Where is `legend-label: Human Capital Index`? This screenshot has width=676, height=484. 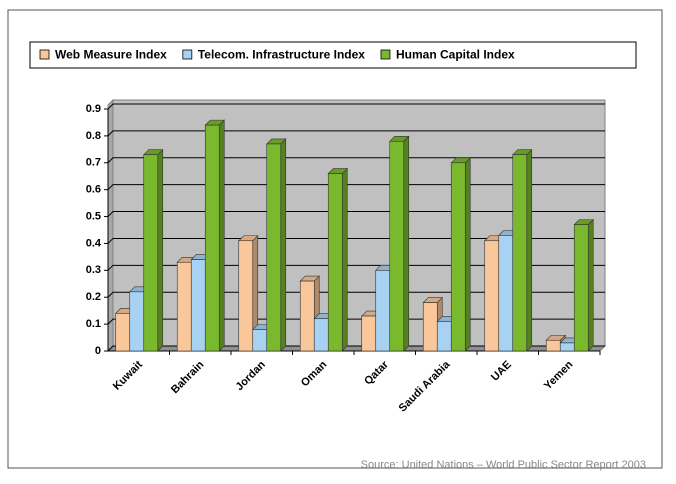
legend-label: Human Capital Index is located at coordinates (455, 55).